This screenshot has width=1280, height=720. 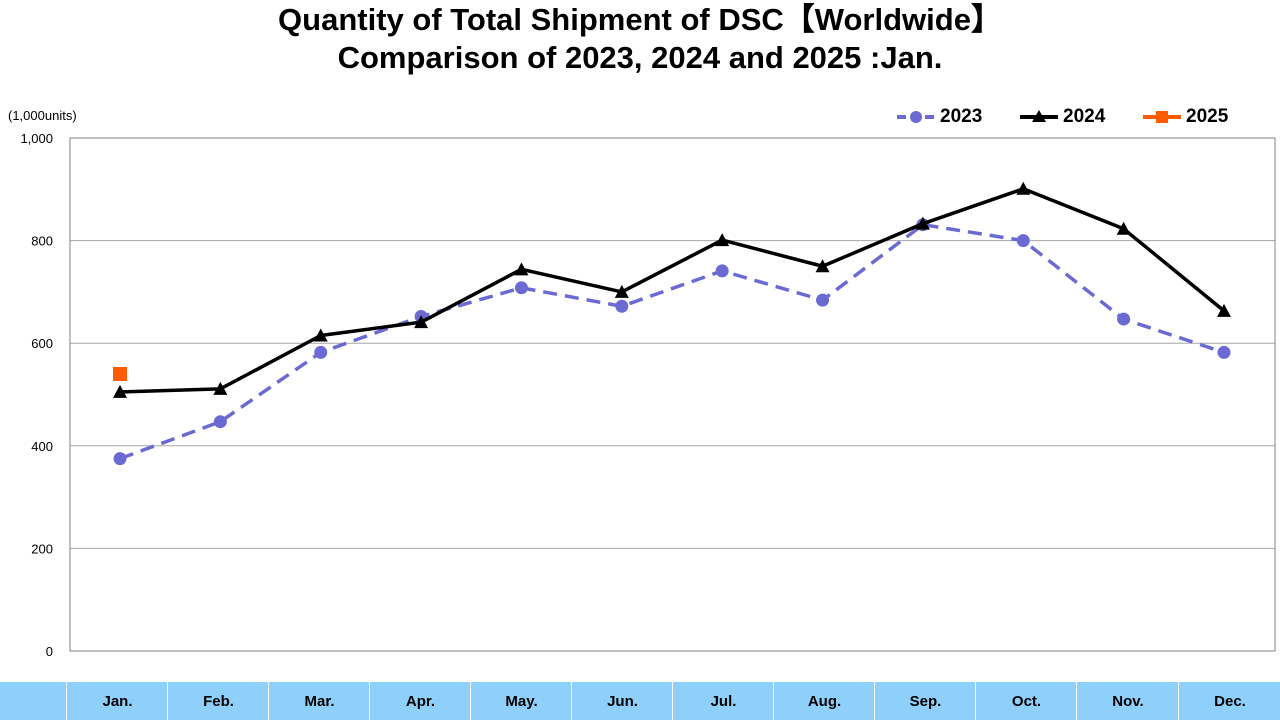 I want to click on chart-title-line-2: Comparison of 2023, 2024 and 2025 :Jan., so click(x=640, y=57).